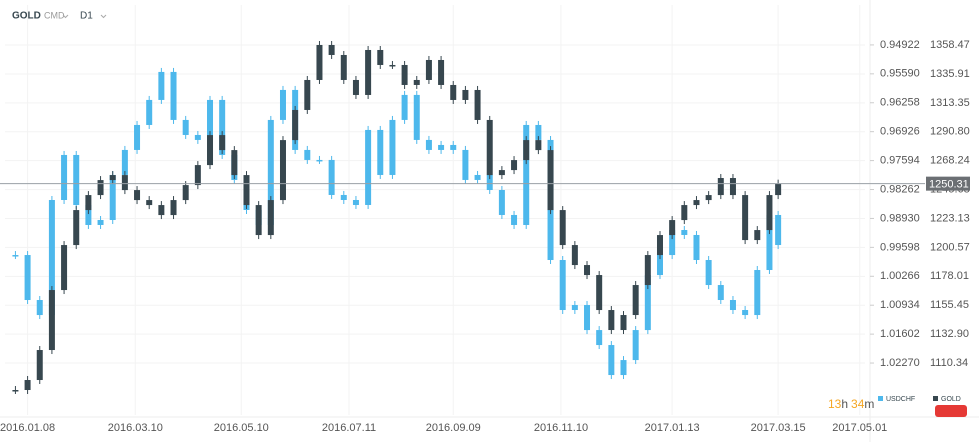 The image size is (979, 442). I want to click on x-tick-label: 2016.03.10, so click(135, 428).